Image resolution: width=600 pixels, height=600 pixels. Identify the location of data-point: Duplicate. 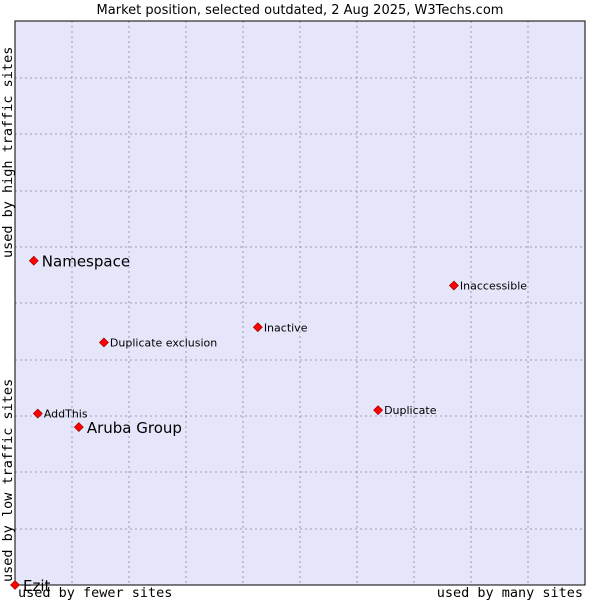
(405, 410).